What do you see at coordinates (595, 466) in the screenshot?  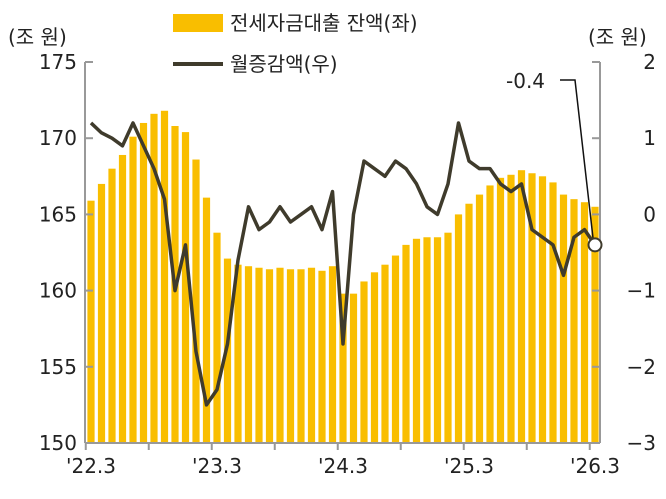 I see `x-tick-label: '26.3` at bounding box center [595, 466].